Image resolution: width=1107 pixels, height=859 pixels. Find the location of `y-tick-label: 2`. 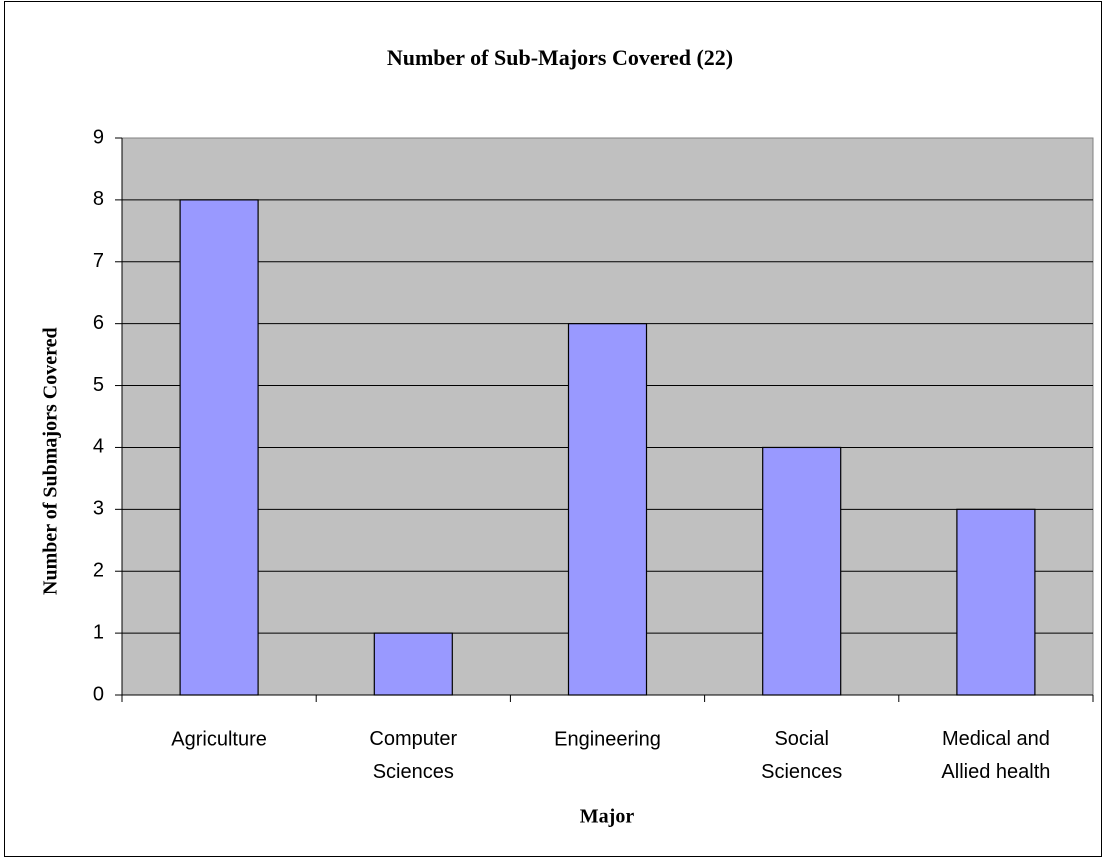

y-tick-label: 2 is located at coordinates (98, 571).